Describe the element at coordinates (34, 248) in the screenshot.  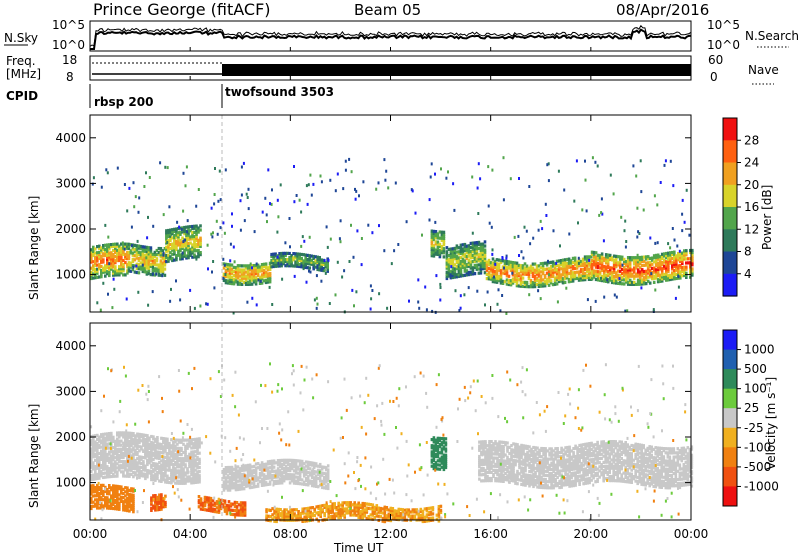
I see `power-ylabel: Slant Range [km]` at that location.